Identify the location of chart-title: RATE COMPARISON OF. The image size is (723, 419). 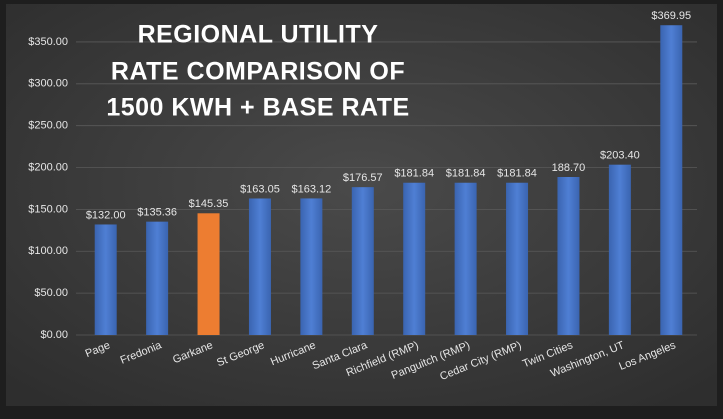
(258, 72).